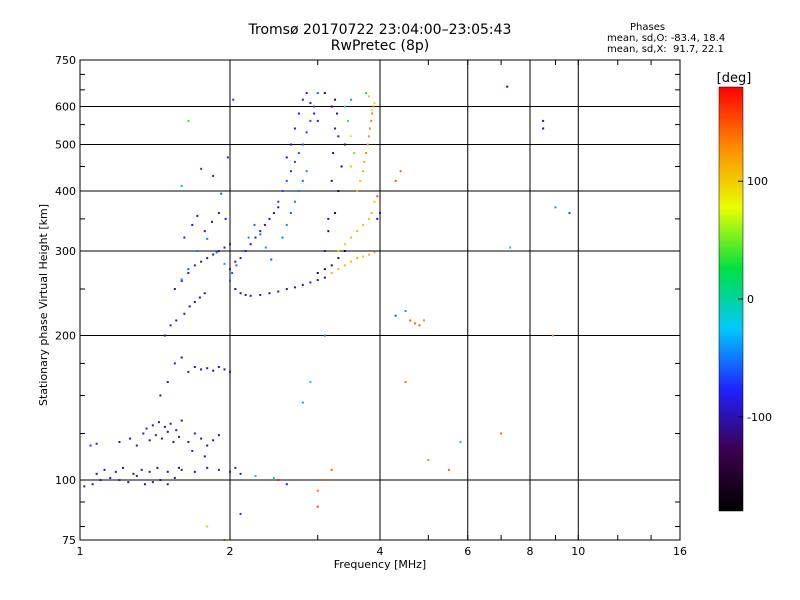 This screenshot has width=800, height=600. I want to click on colorbar-unit-label: [deg], so click(734, 78).